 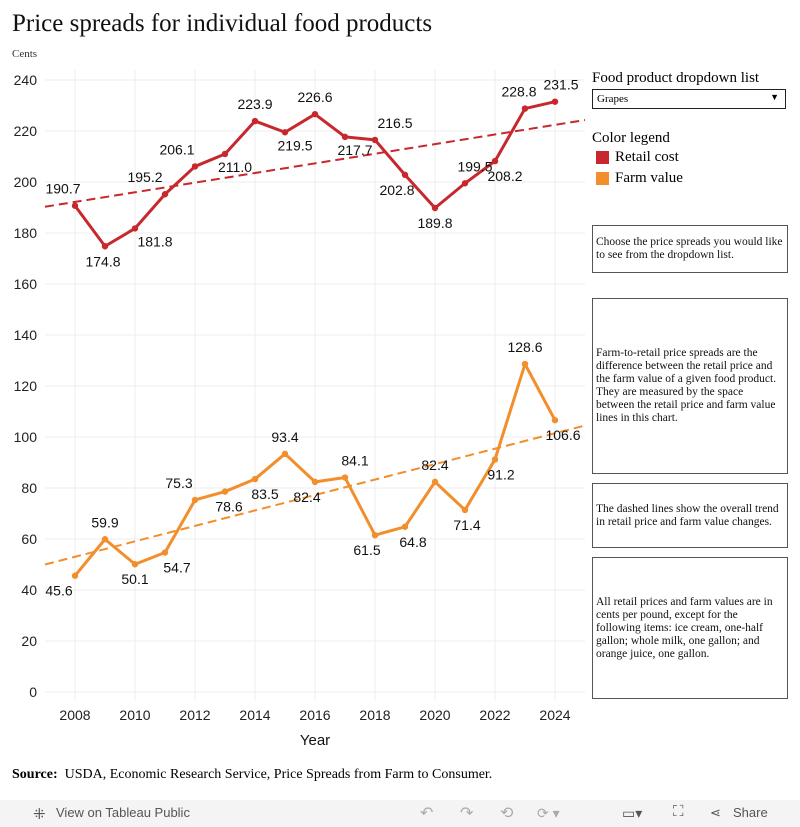 I want to click on retail-data-label: 195.2, so click(x=144, y=177).